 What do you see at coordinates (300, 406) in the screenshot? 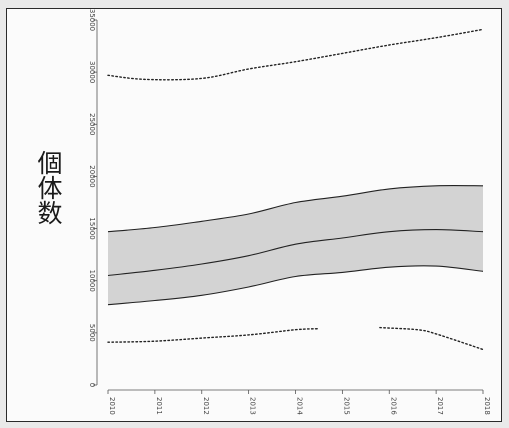
I see `x-tick-label: 2014` at bounding box center [300, 406].